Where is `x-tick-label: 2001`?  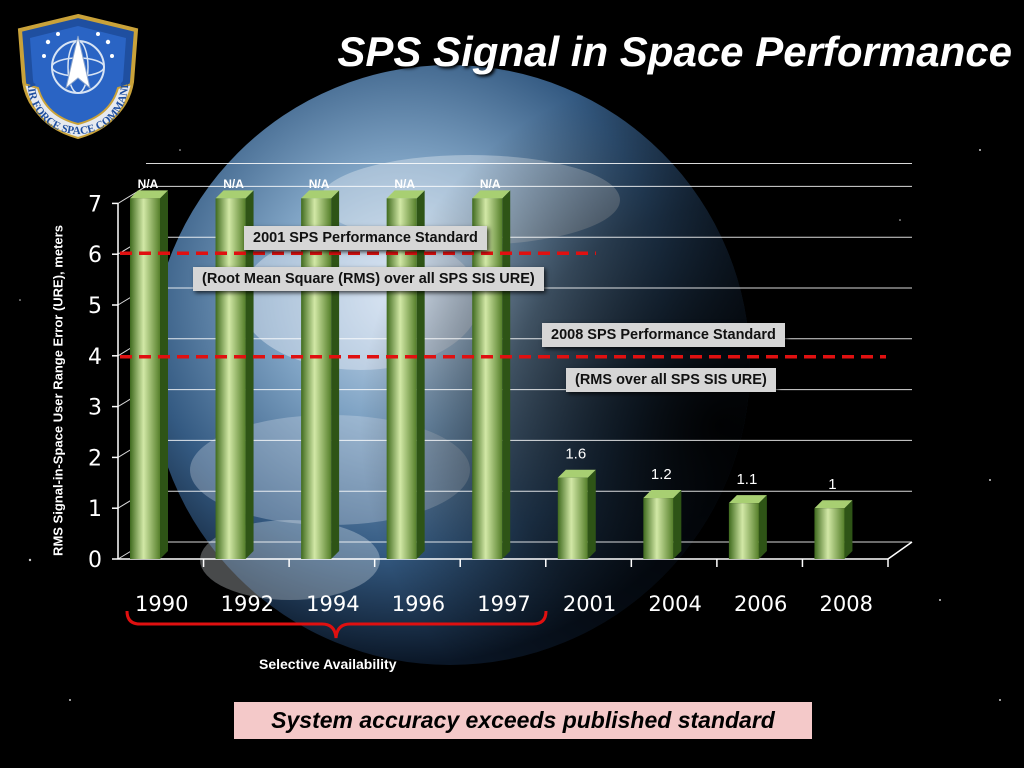
x-tick-label: 2001 is located at coordinates (589, 604).